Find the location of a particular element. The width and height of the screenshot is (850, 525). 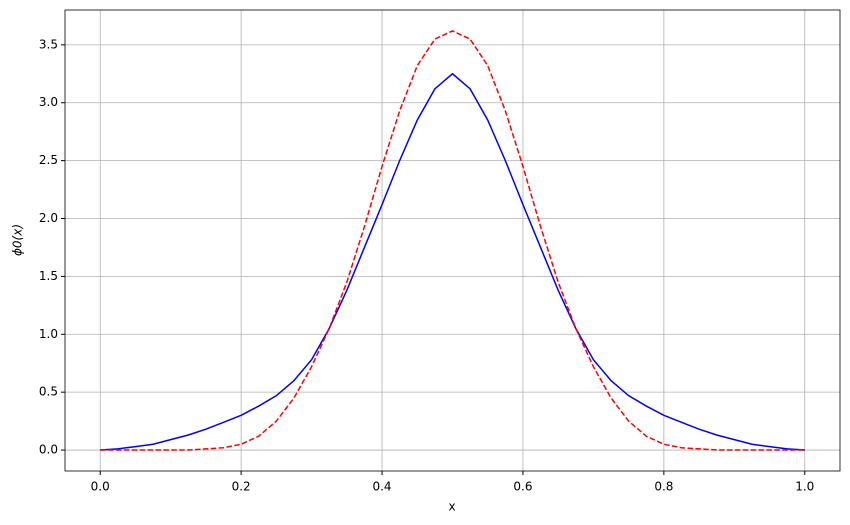

y-tick-label: 3.5 is located at coordinates (48, 44).